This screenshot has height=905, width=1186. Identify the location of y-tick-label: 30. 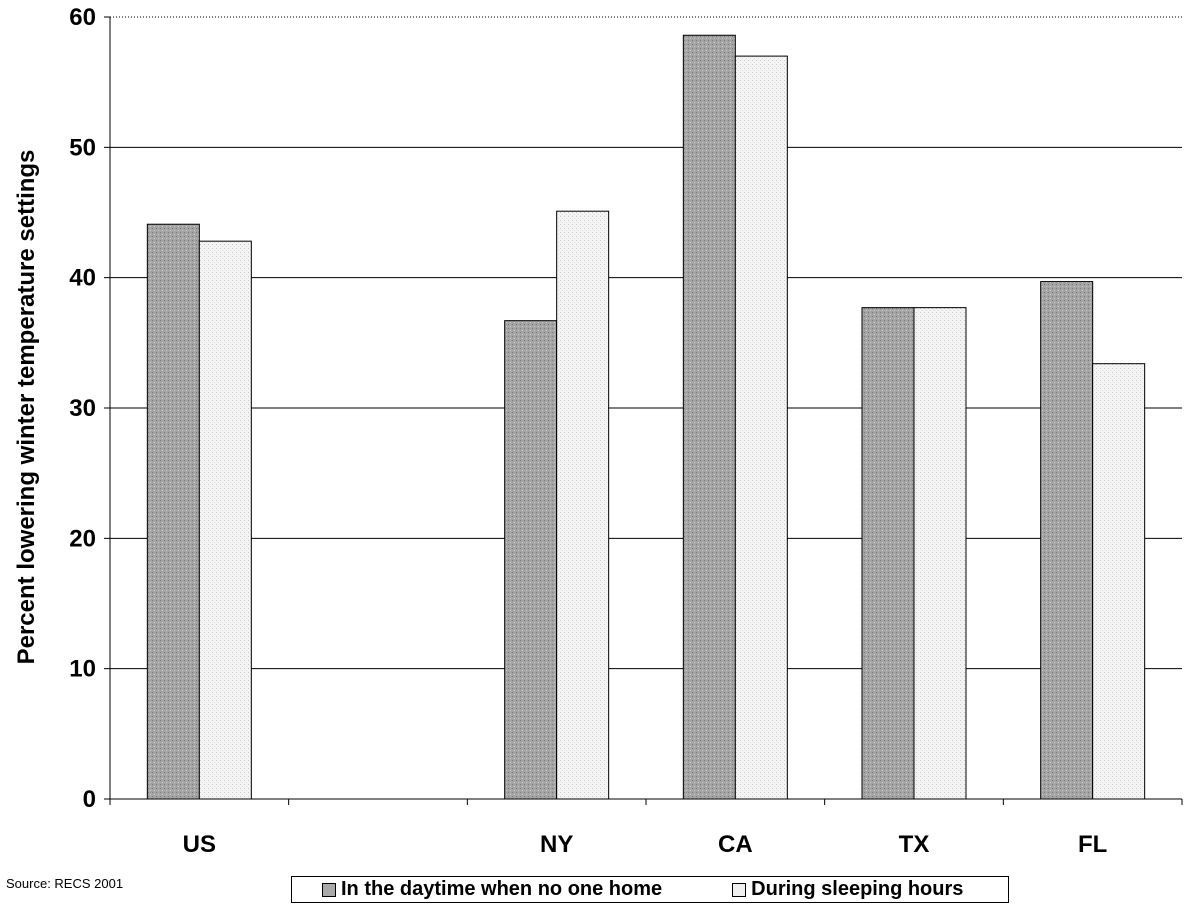
(82, 408).